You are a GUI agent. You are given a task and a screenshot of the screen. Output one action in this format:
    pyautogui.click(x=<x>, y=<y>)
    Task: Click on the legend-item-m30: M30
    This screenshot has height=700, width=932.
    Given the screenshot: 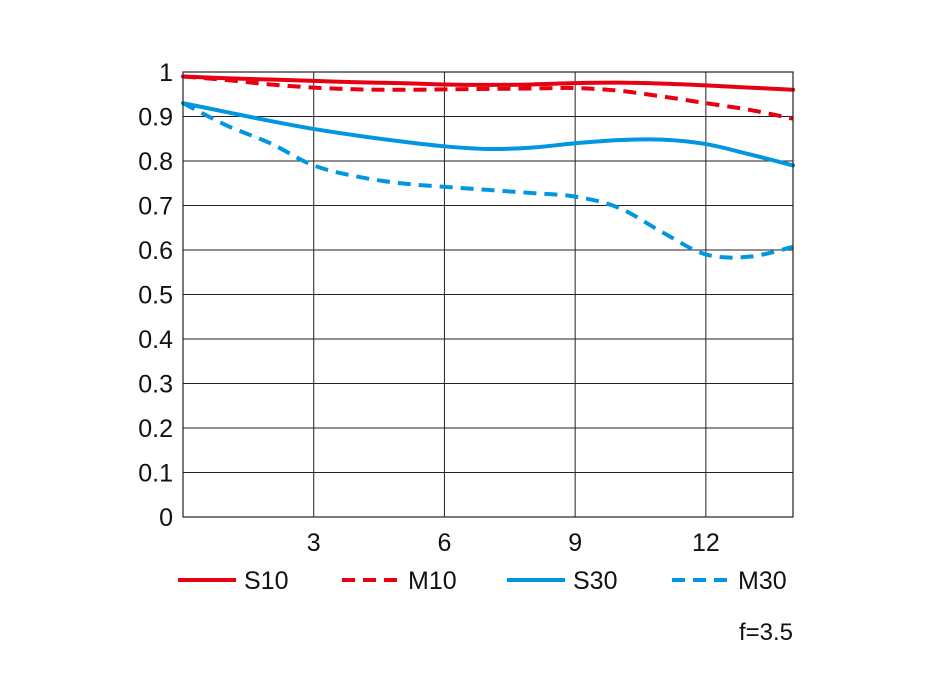 What is the action you would take?
    pyautogui.click(x=729, y=581)
    